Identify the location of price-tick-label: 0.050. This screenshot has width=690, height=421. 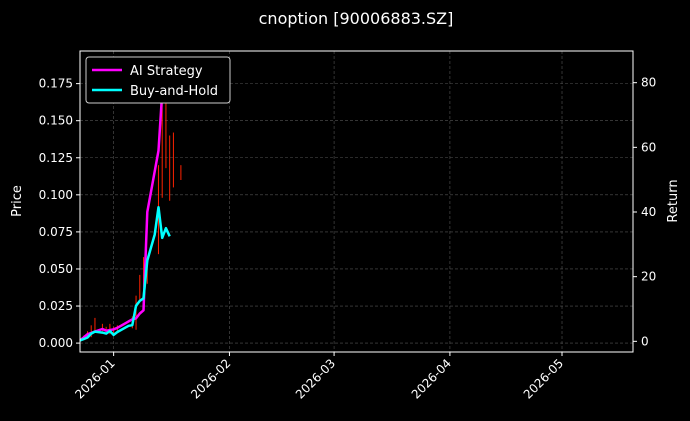
(56, 269).